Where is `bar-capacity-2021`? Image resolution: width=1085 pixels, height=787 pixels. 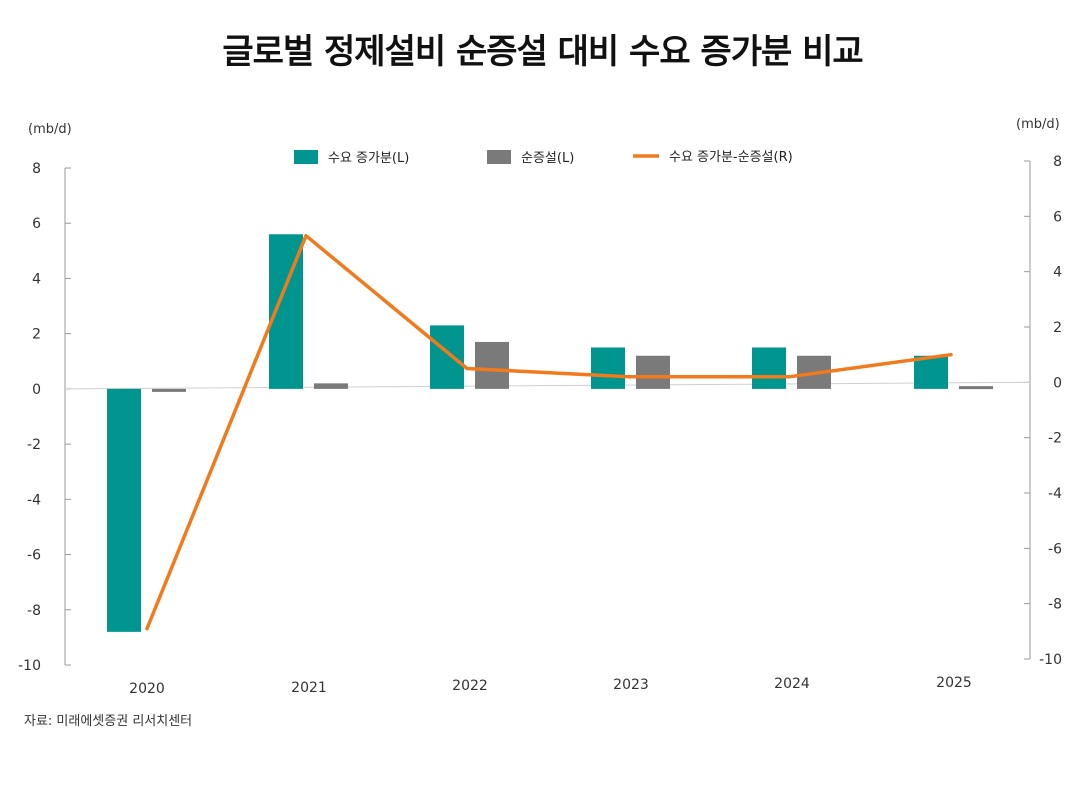
bar-capacity-2021 is located at coordinates (331, 386).